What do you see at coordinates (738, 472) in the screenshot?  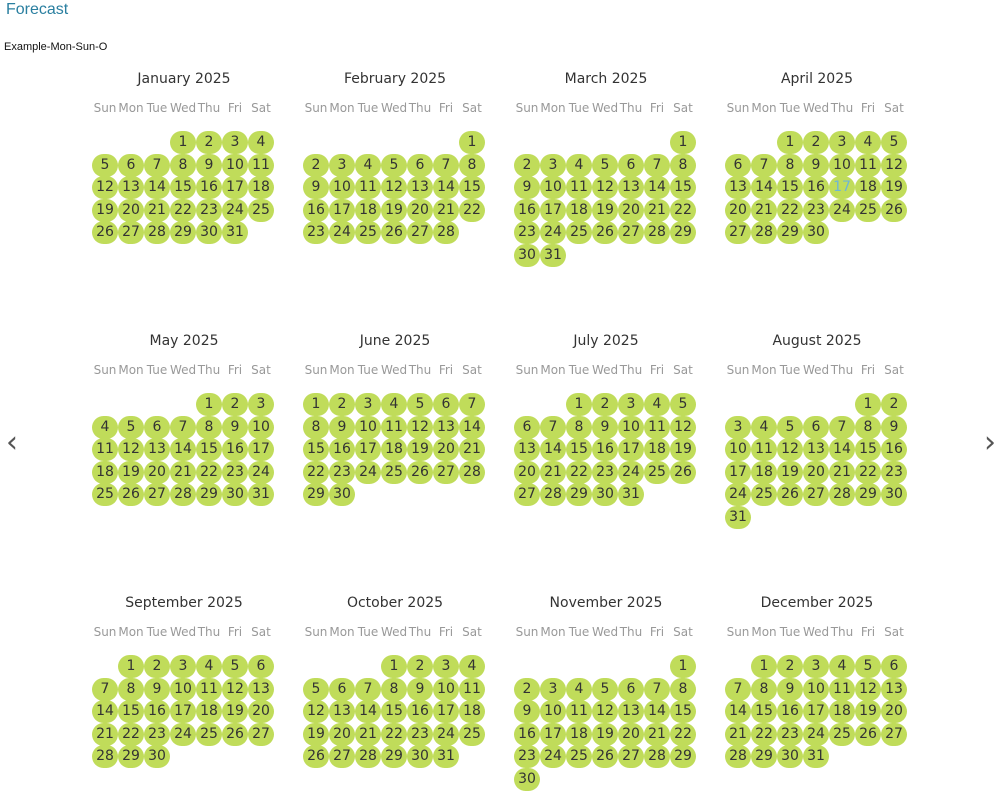 I see `day-cell: 17` at bounding box center [738, 472].